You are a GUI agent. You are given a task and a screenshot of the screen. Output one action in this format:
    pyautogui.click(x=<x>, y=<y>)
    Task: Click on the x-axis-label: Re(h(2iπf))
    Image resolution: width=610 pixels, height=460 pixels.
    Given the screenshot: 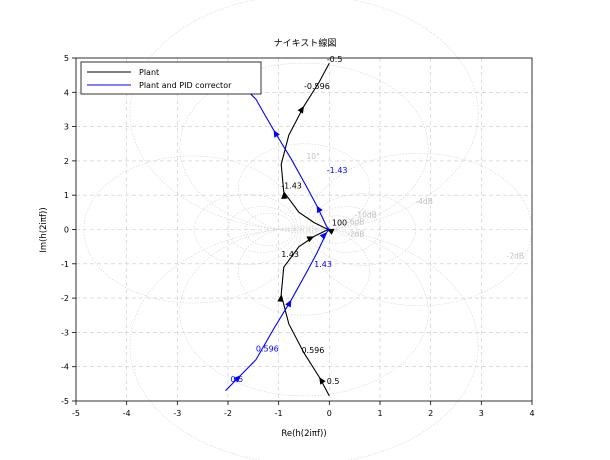 What is the action you would take?
    pyautogui.click(x=303, y=434)
    